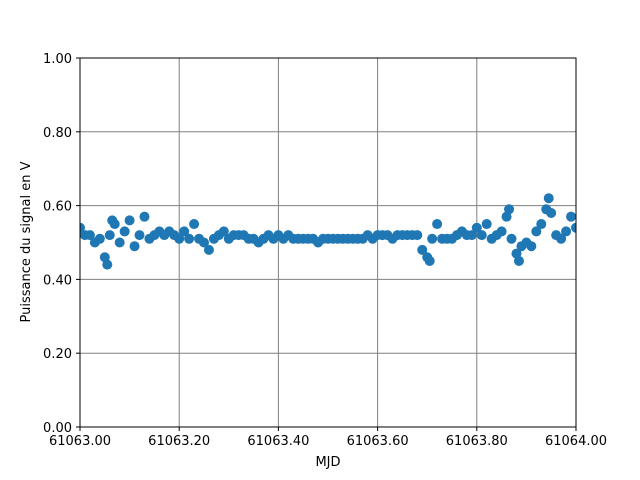 This screenshot has width=640, height=480. What do you see at coordinates (278, 441) in the screenshot?
I see `x-tick-label: 61063.40` at bounding box center [278, 441].